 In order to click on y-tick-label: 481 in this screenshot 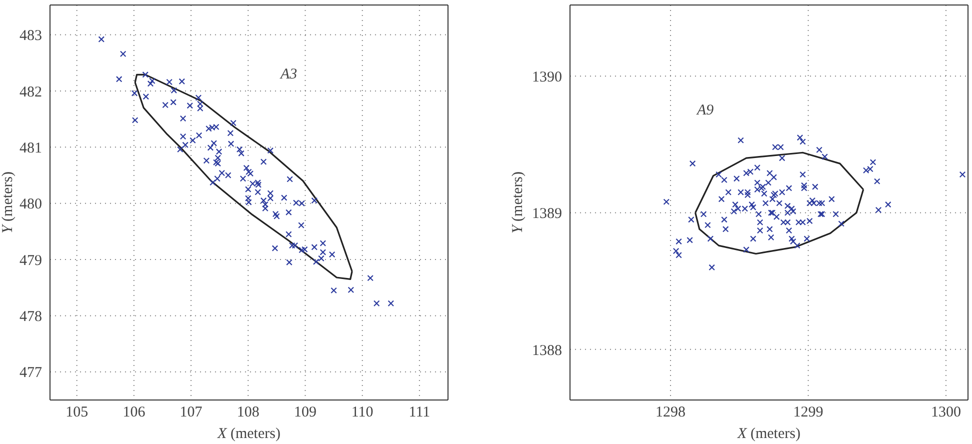, I will do `click(31, 148)`.